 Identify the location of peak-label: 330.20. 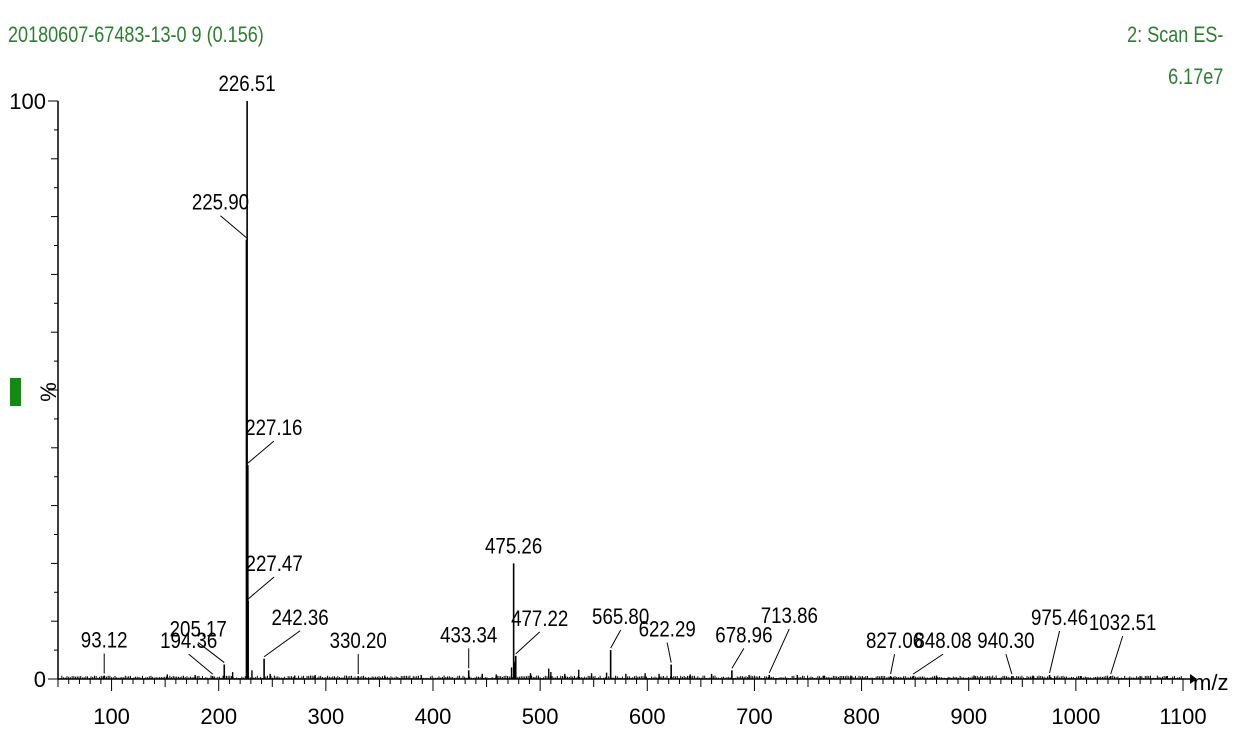
(358, 642).